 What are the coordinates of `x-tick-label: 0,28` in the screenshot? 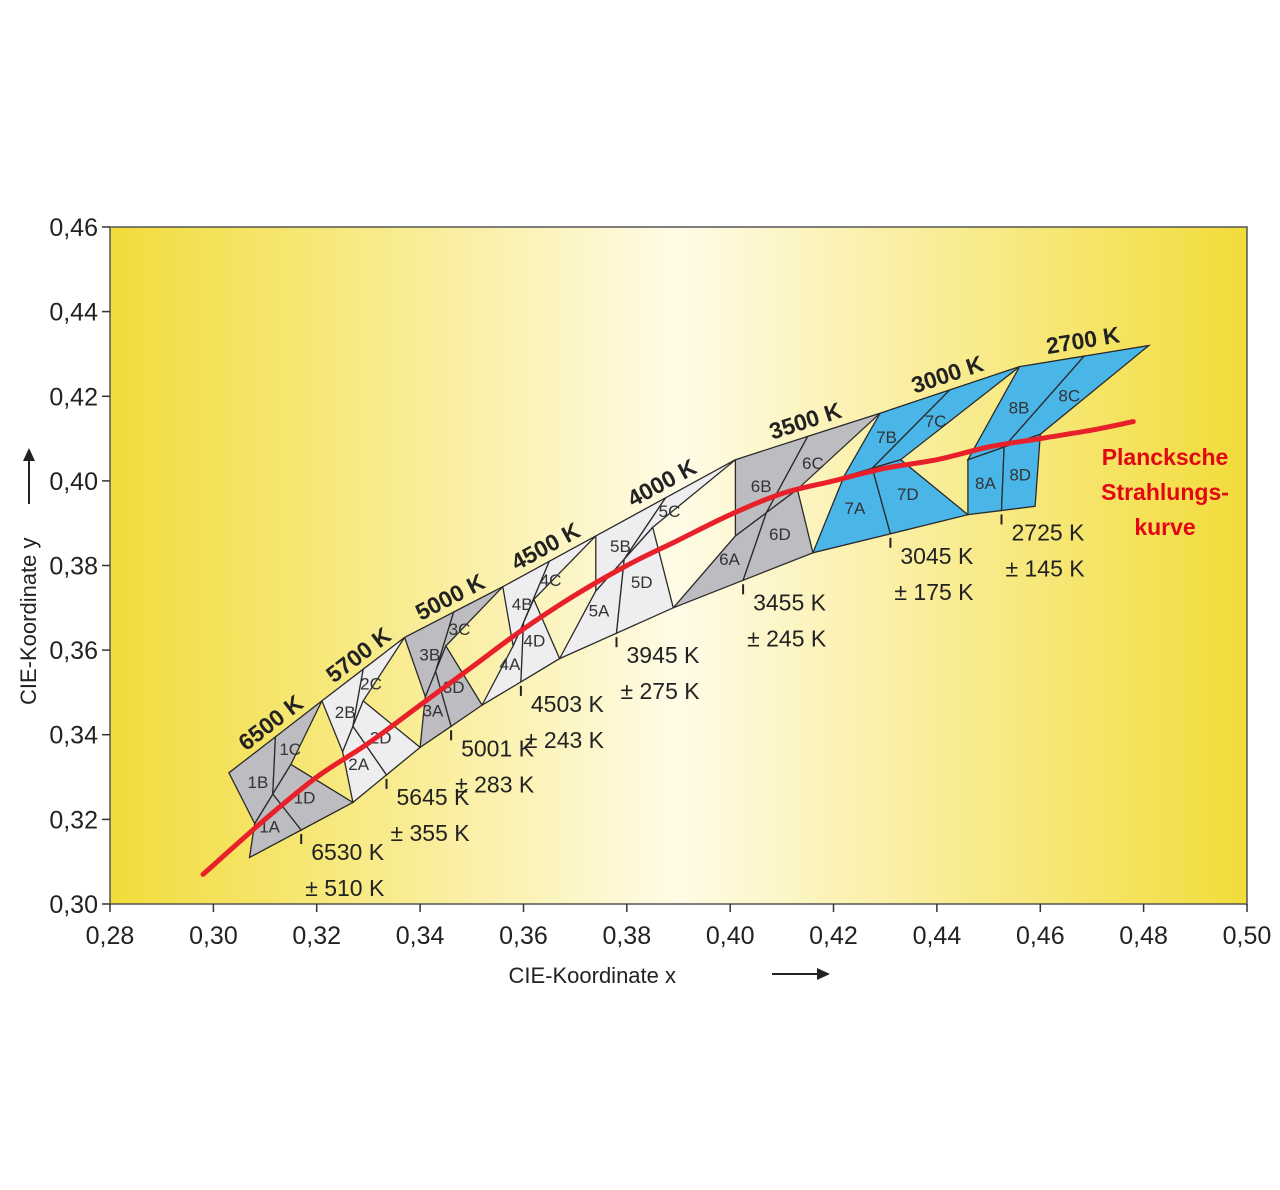 It's located at (110, 936).